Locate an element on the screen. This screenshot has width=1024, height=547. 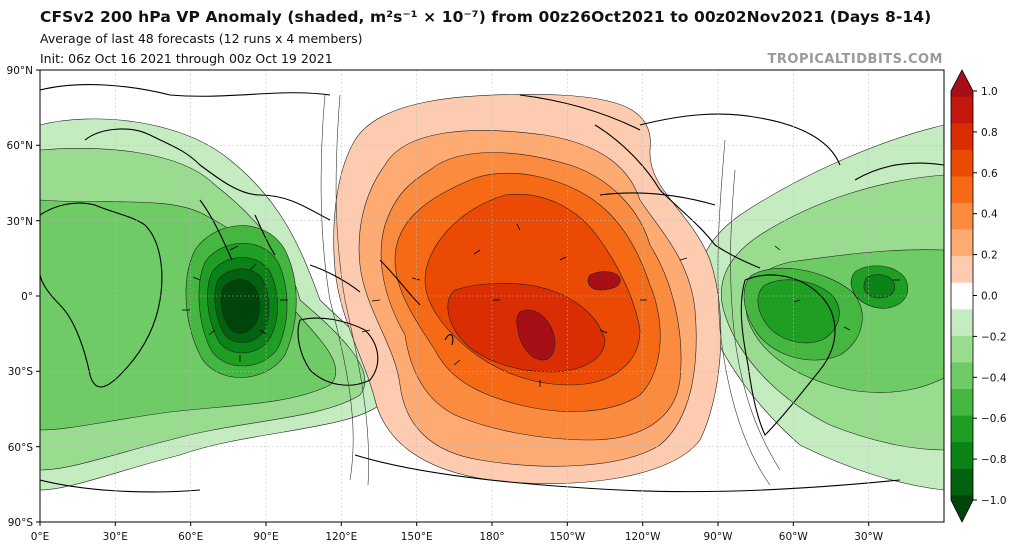
lon-label: 180° is located at coordinates (491, 537).